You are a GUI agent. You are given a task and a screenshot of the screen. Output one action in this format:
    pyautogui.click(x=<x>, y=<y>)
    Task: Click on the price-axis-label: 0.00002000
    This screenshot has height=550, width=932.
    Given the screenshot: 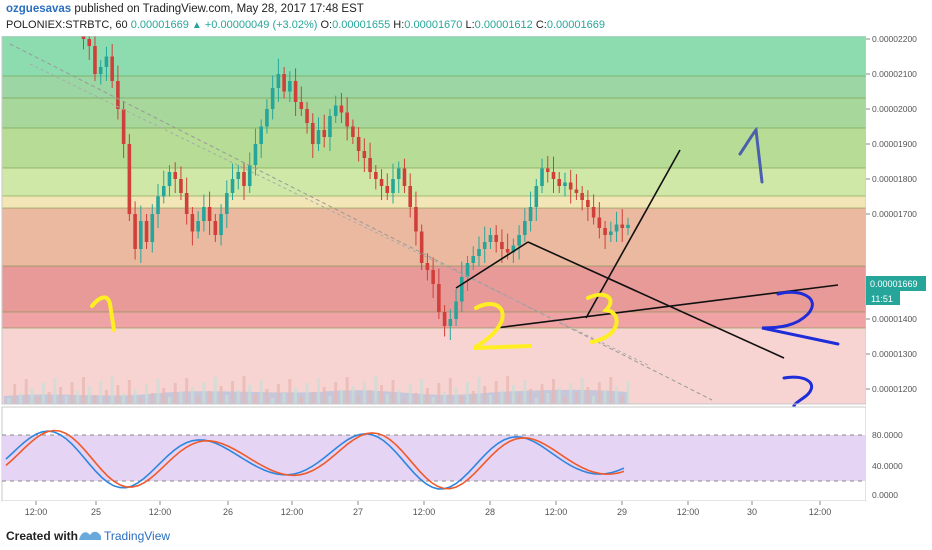 What is the action you would take?
    pyautogui.click(x=894, y=109)
    